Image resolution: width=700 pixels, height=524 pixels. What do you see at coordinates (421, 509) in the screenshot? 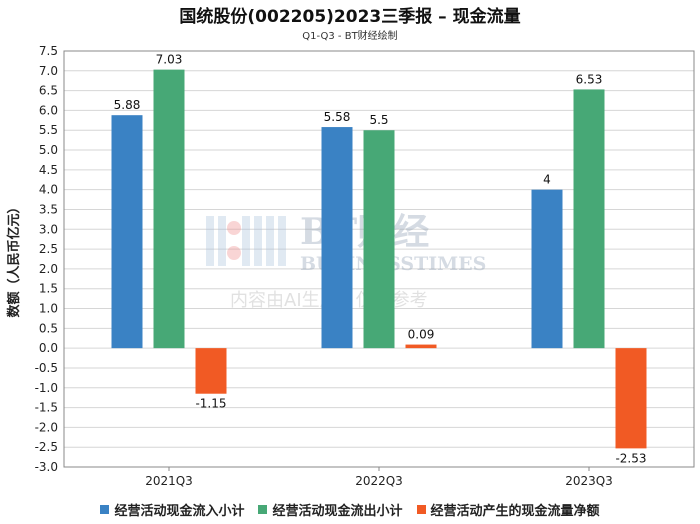
I see `legend-swatch-net` at bounding box center [421, 509].